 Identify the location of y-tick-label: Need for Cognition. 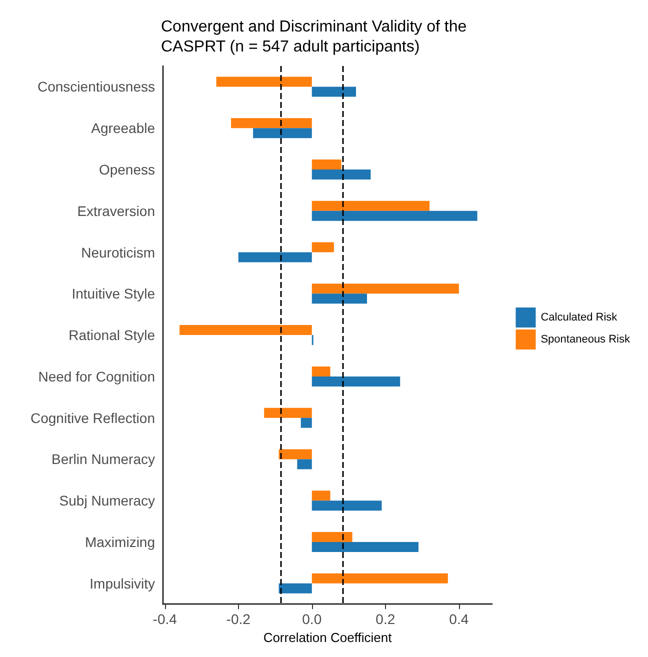
(96, 376).